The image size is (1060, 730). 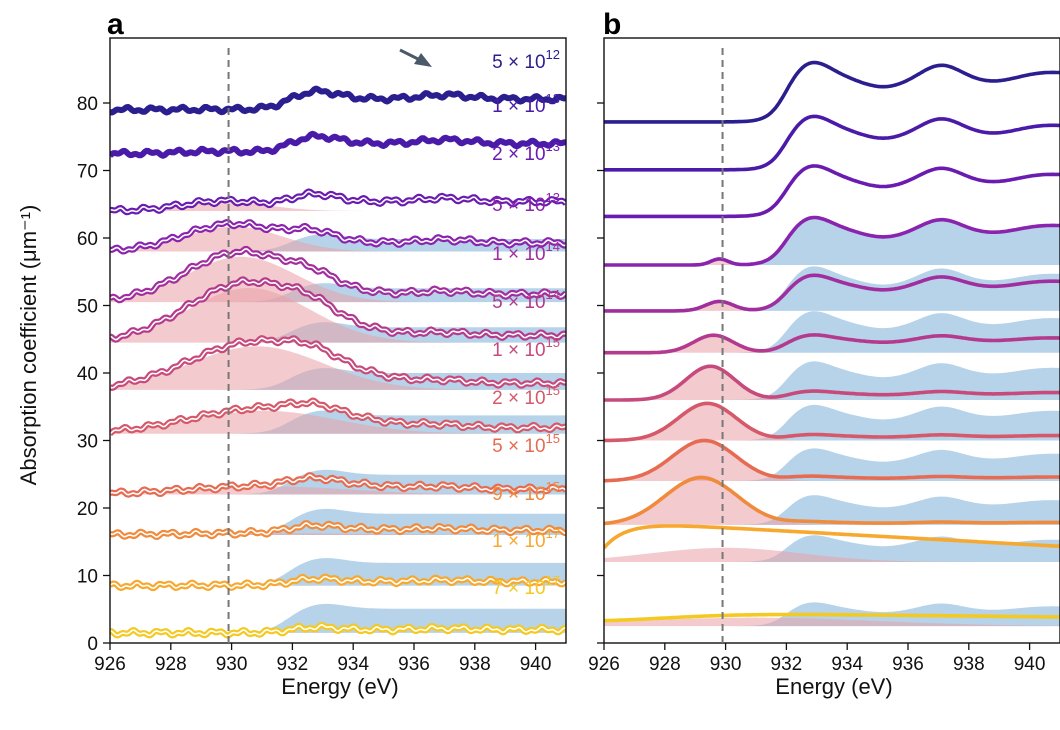 I want to click on y-tick-label: 70, so click(x=87, y=172).